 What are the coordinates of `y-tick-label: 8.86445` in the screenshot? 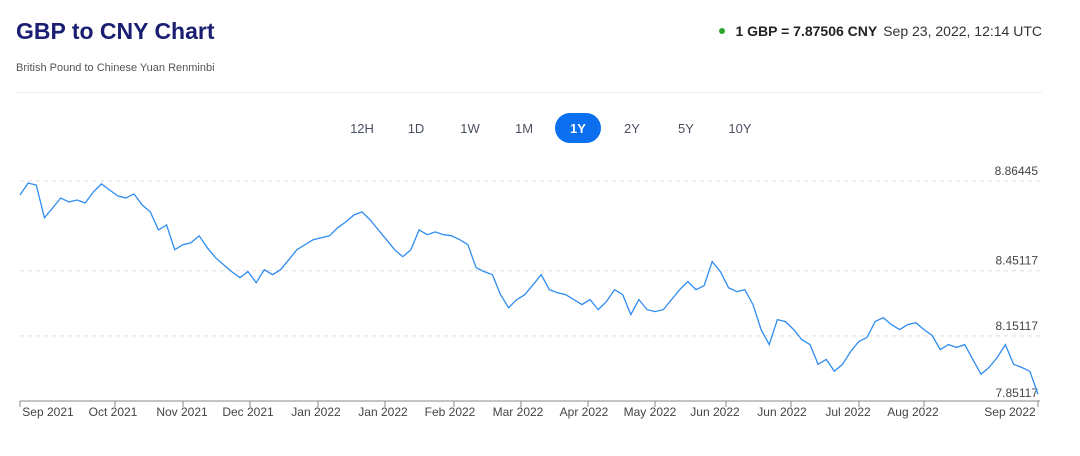 It's located at (1017, 171).